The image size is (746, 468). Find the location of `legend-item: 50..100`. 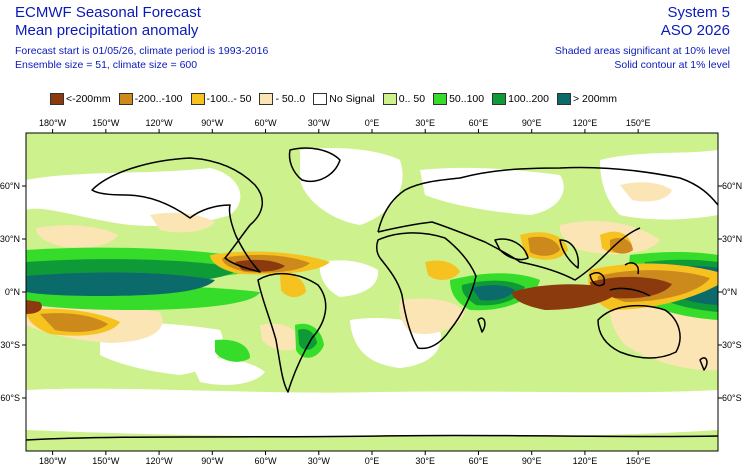

legend-item: 50..100 is located at coordinates (458, 99).